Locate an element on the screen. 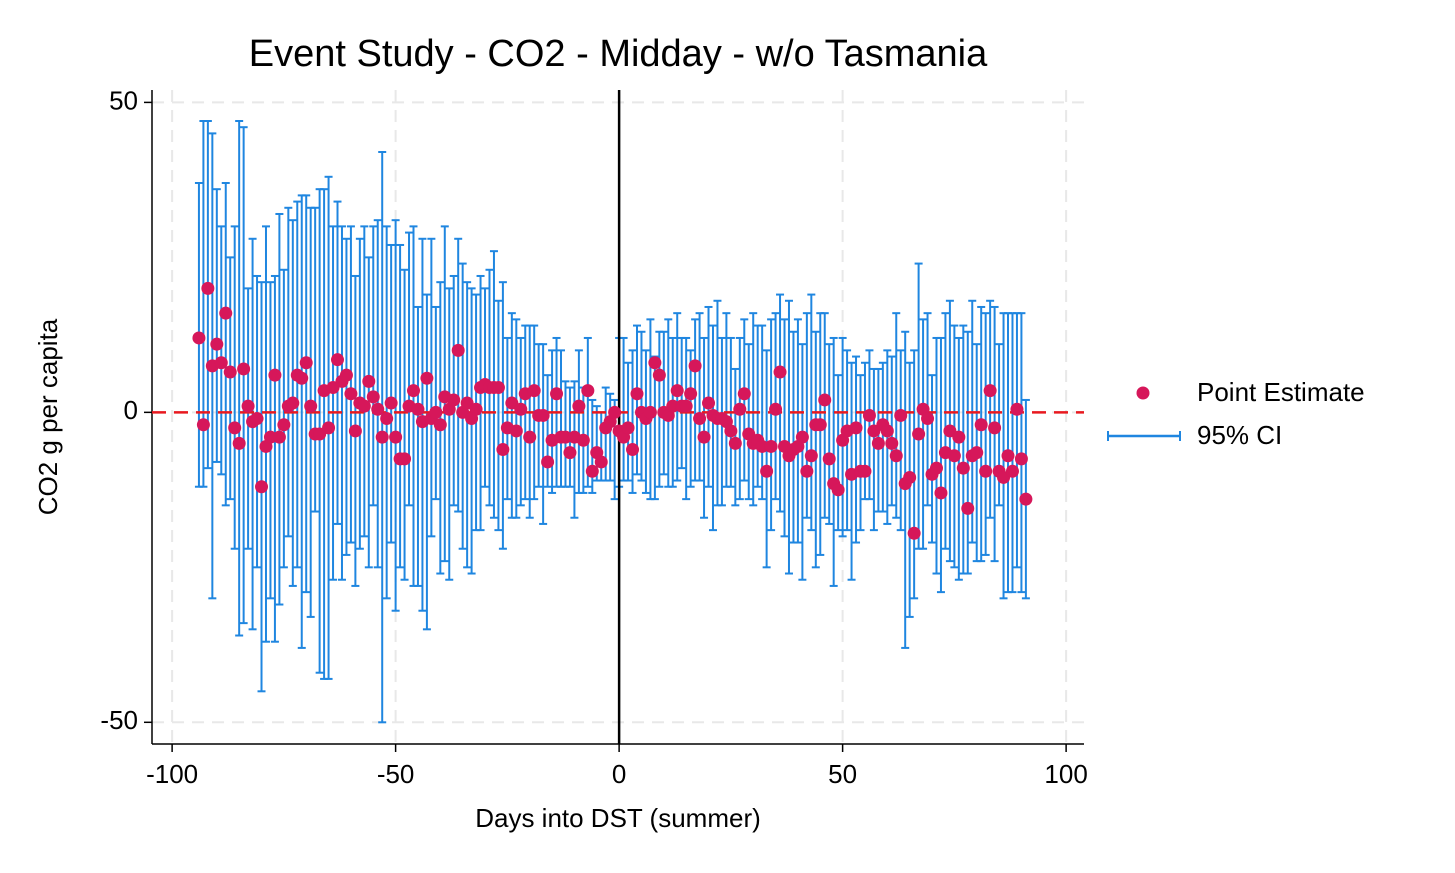 The height and width of the screenshot is (873, 1455). legend-label: Point Estimate is located at coordinates (1281, 392).